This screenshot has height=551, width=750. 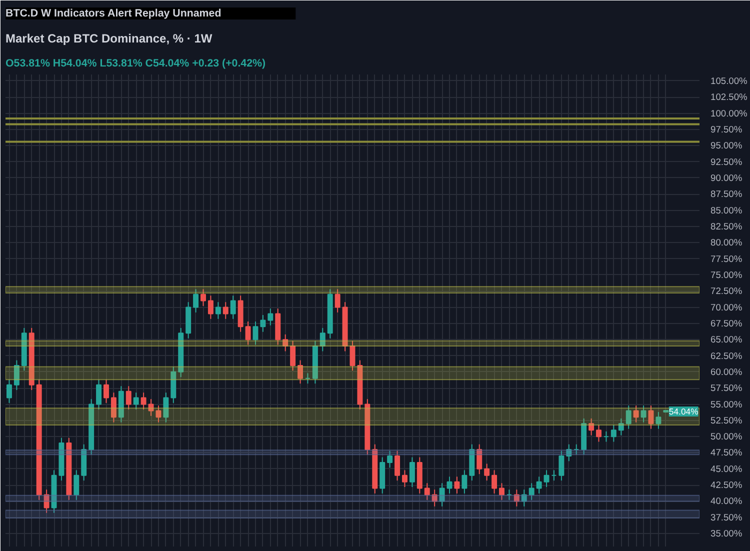 I want to click on y-tick-label: 42.50%, so click(x=726, y=485).